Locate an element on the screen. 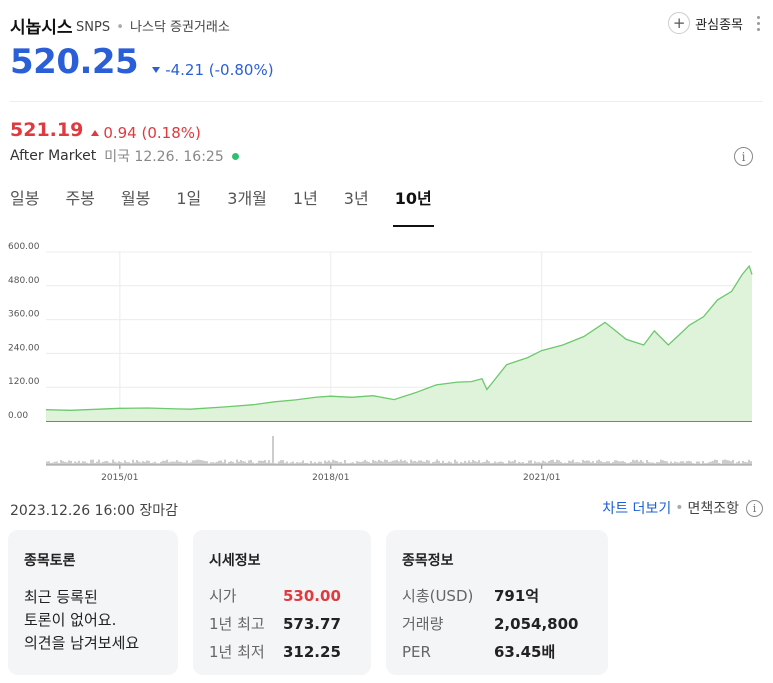 The image size is (773, 683). up-arrow-icon is located at coordinates (95, 133).